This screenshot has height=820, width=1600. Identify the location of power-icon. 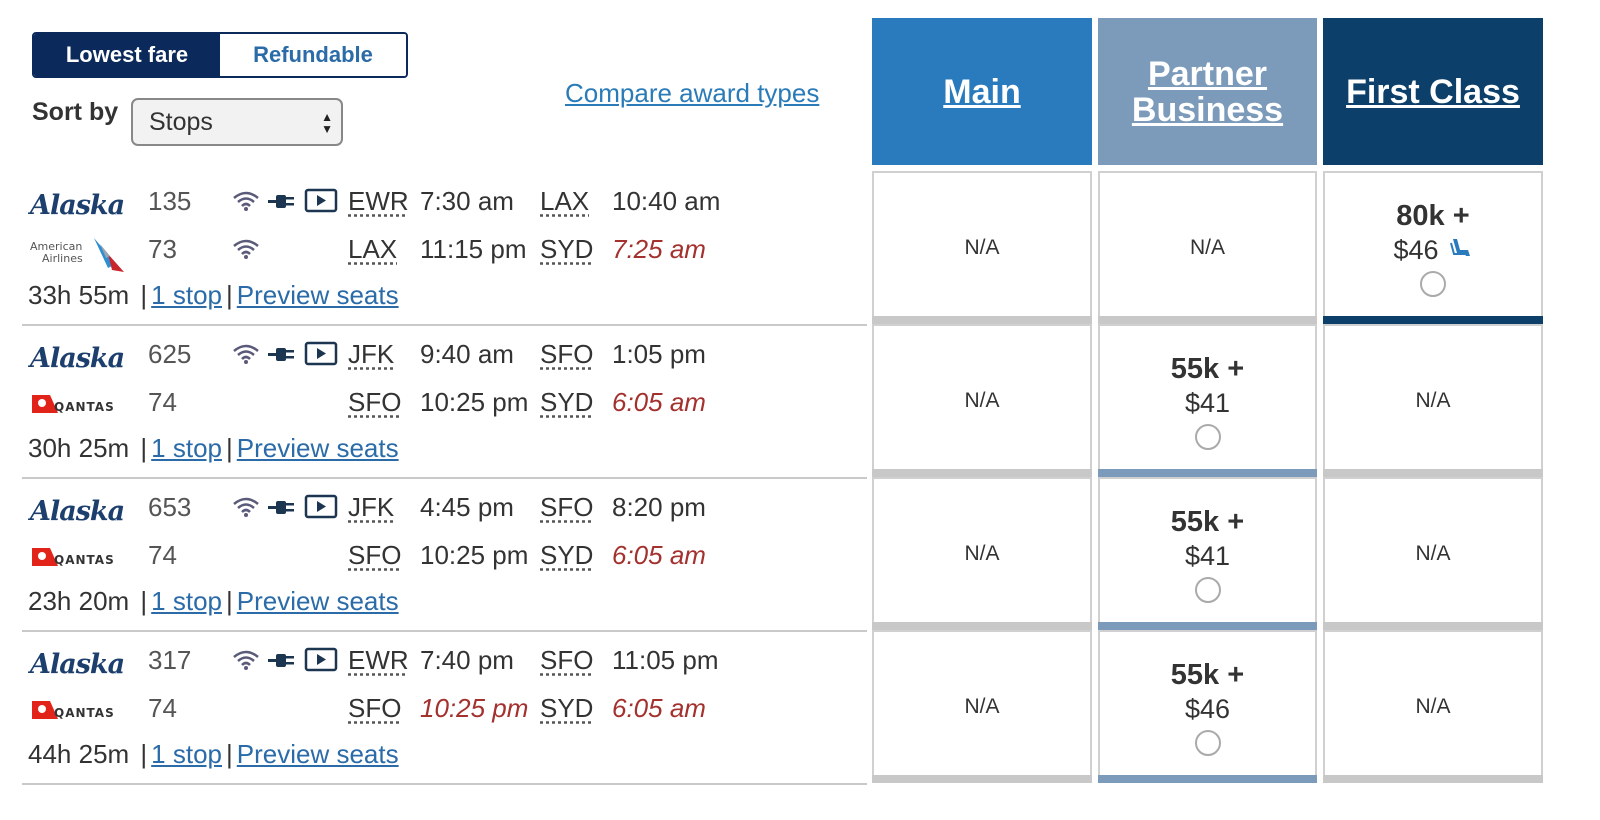
(282, 354).